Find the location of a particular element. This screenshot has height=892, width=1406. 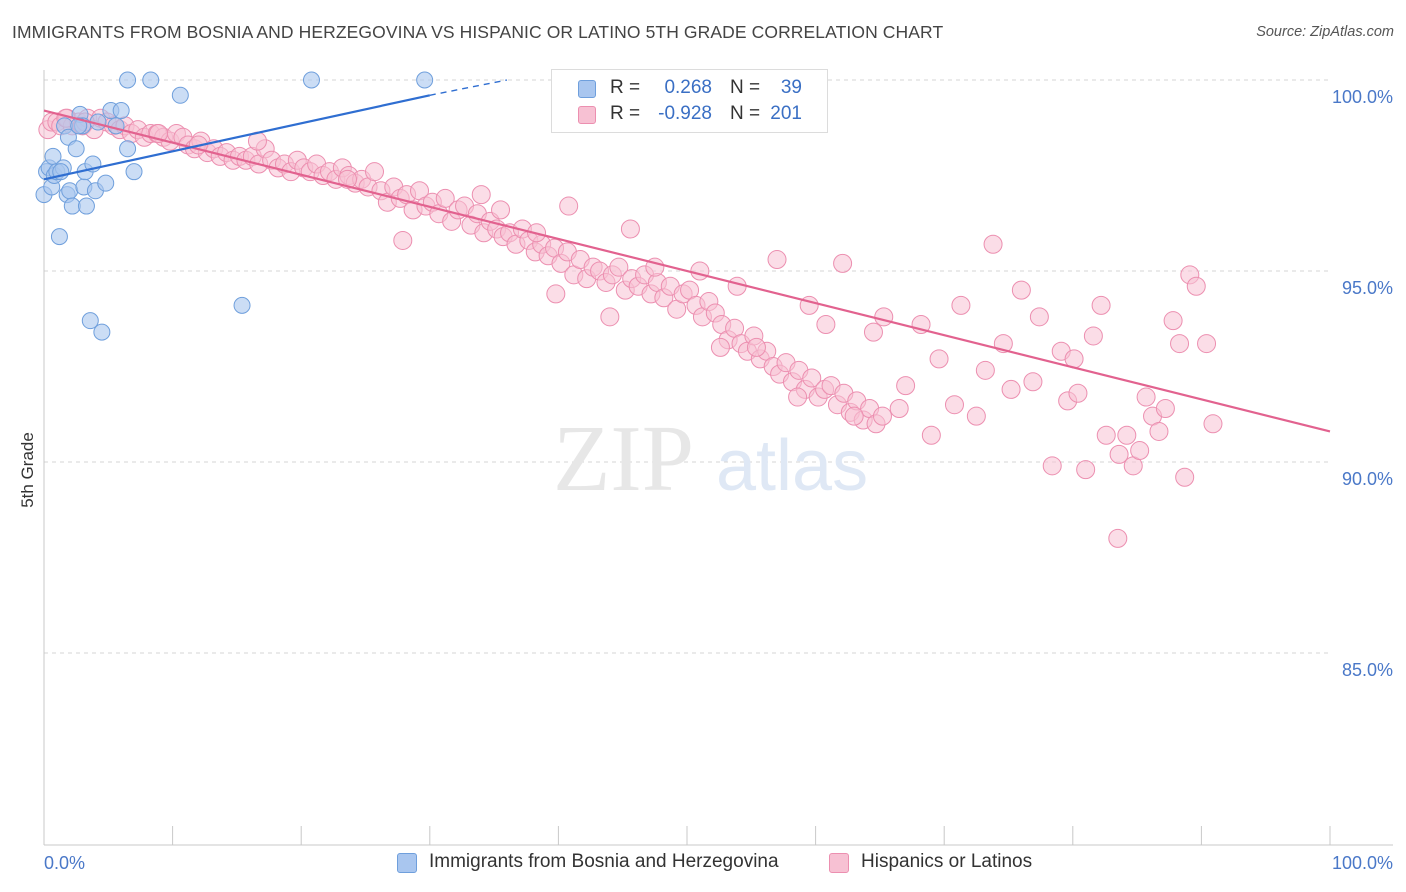

watermark: ZIP atlas is located at coordinates (710, 459).